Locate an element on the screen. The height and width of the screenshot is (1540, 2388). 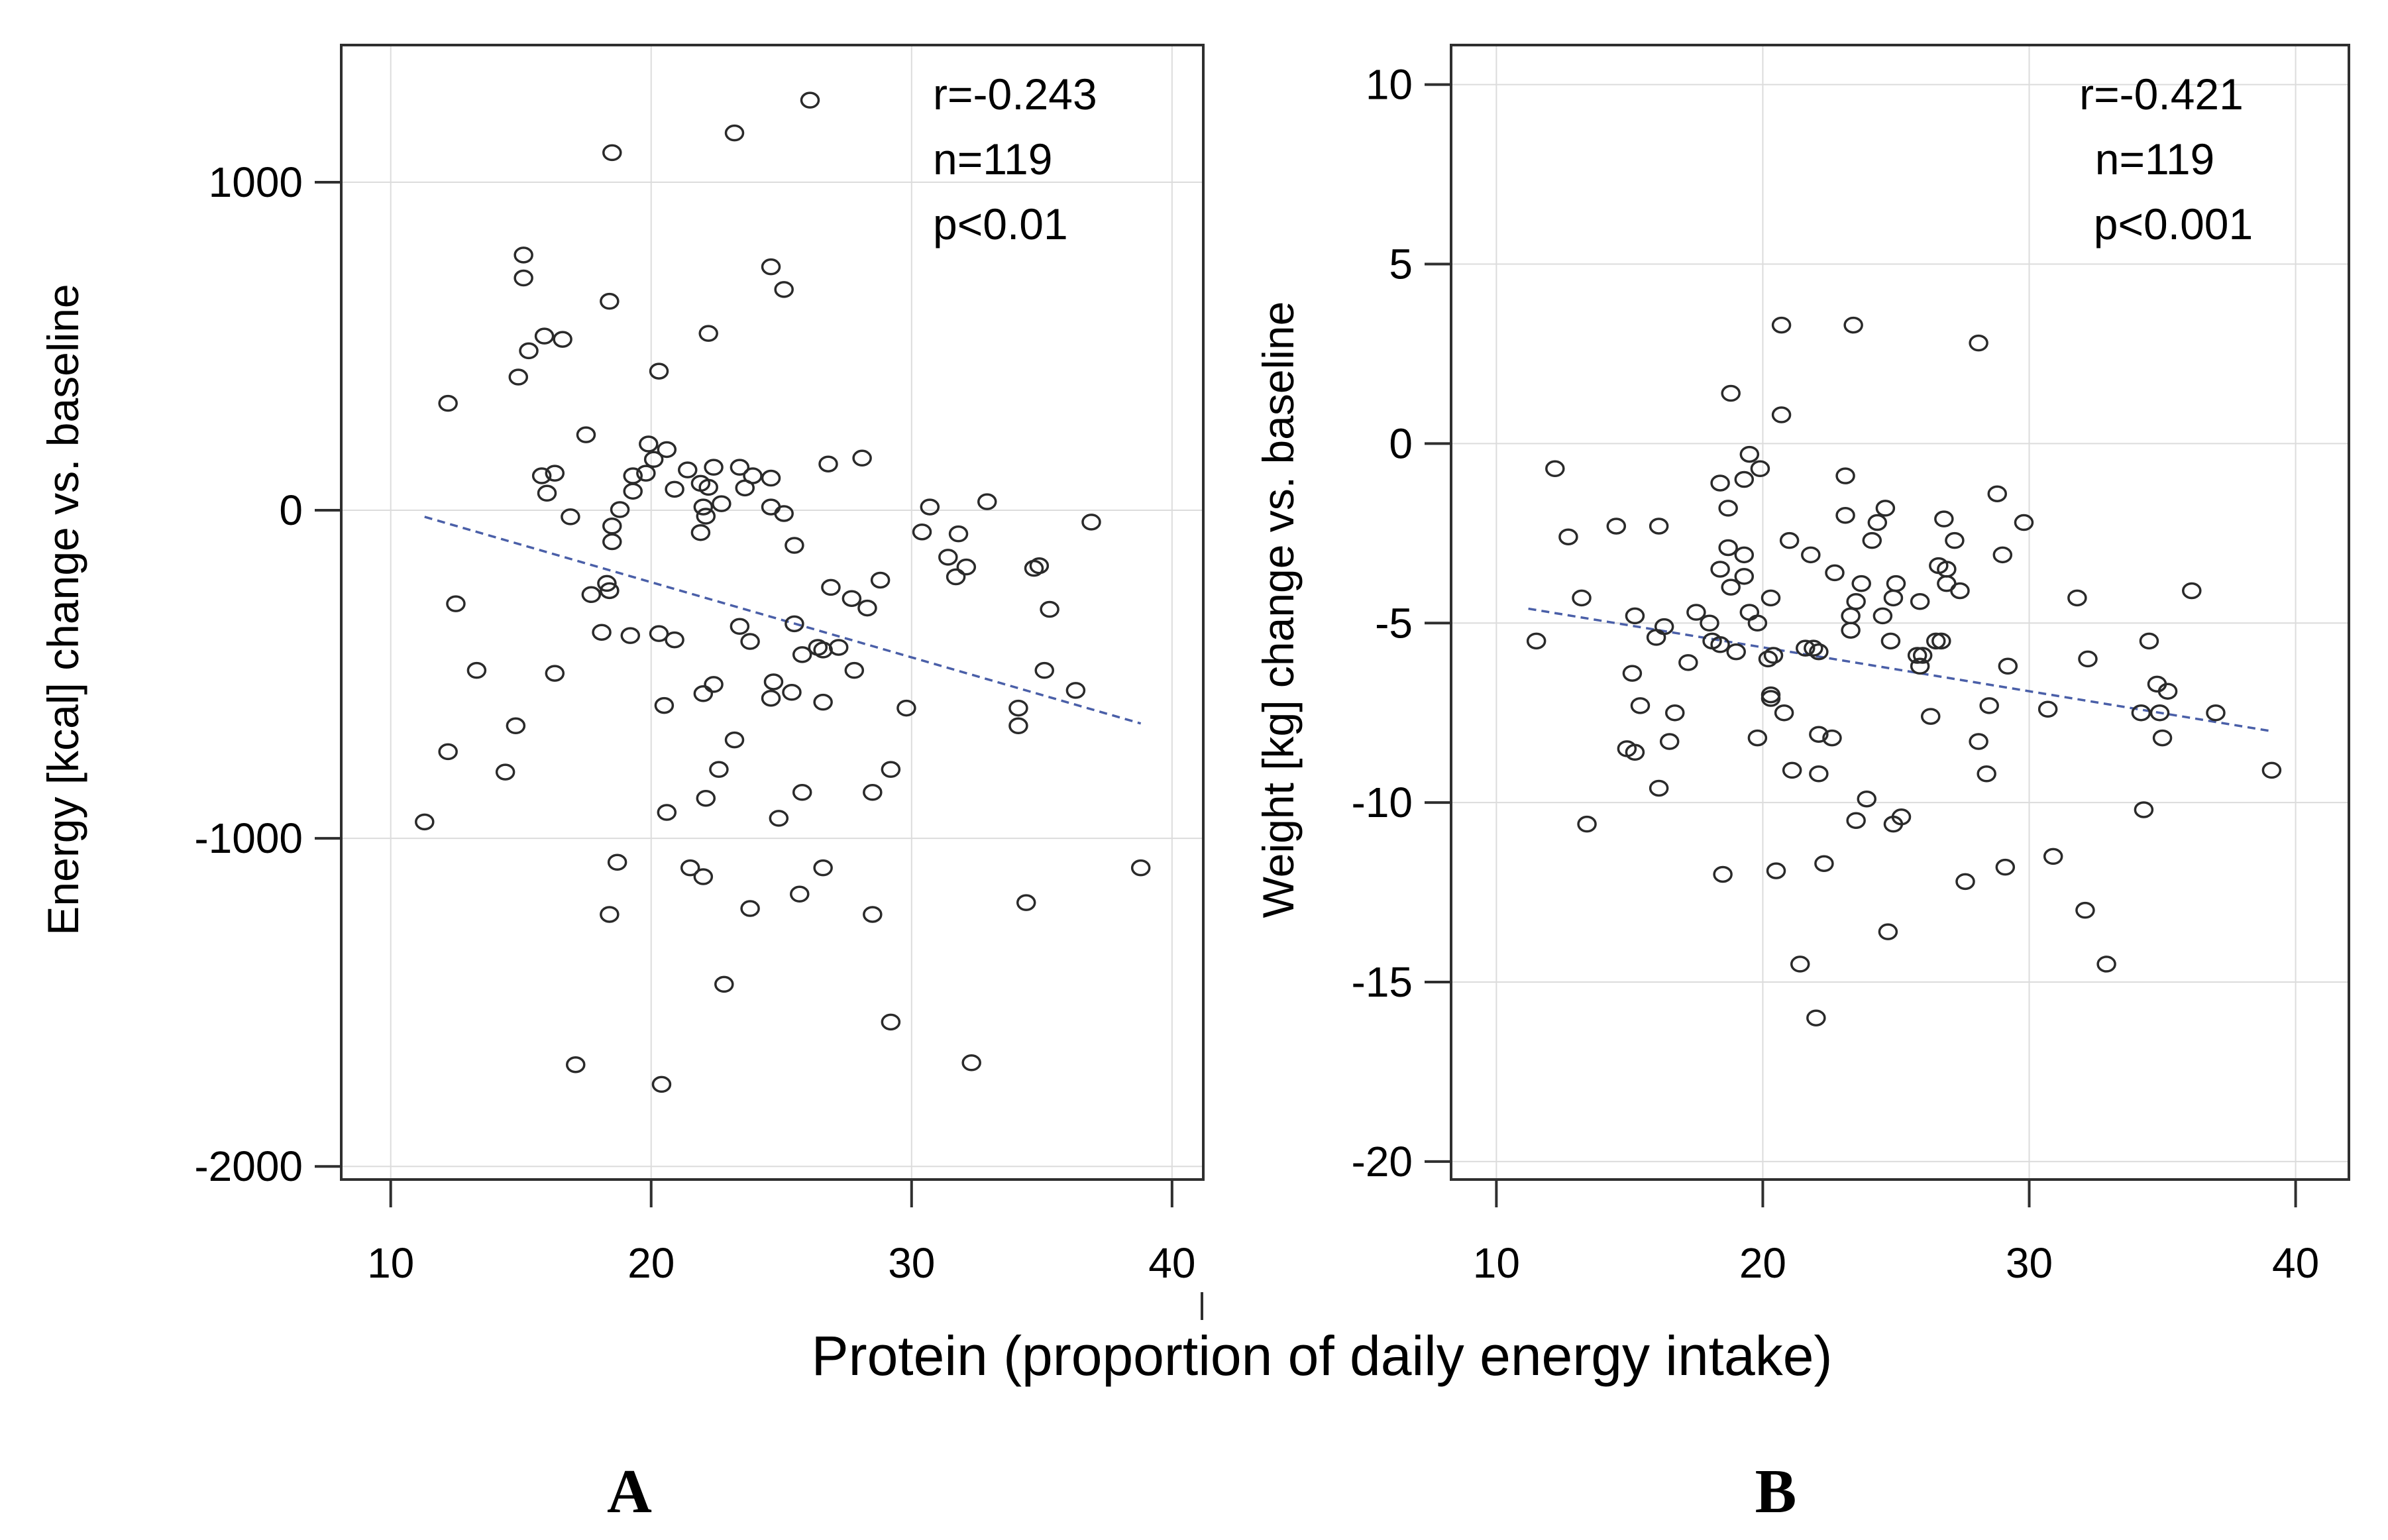
panel-a-annotation-p: p<0.01 is located at coordinates (1000, 223).